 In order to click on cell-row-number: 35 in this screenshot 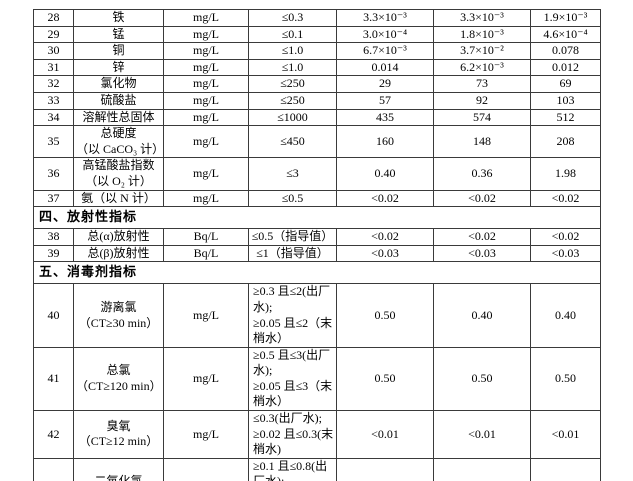, I will do `click(53, 142)`.